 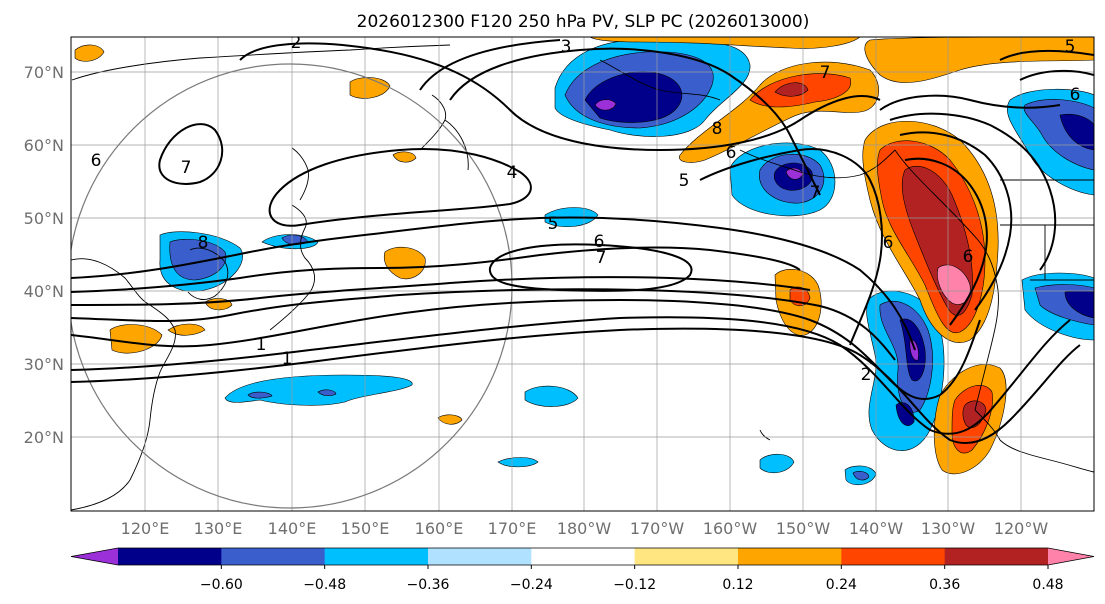 I want to click on lat-label: 60°N, so click(x=44, y=145).